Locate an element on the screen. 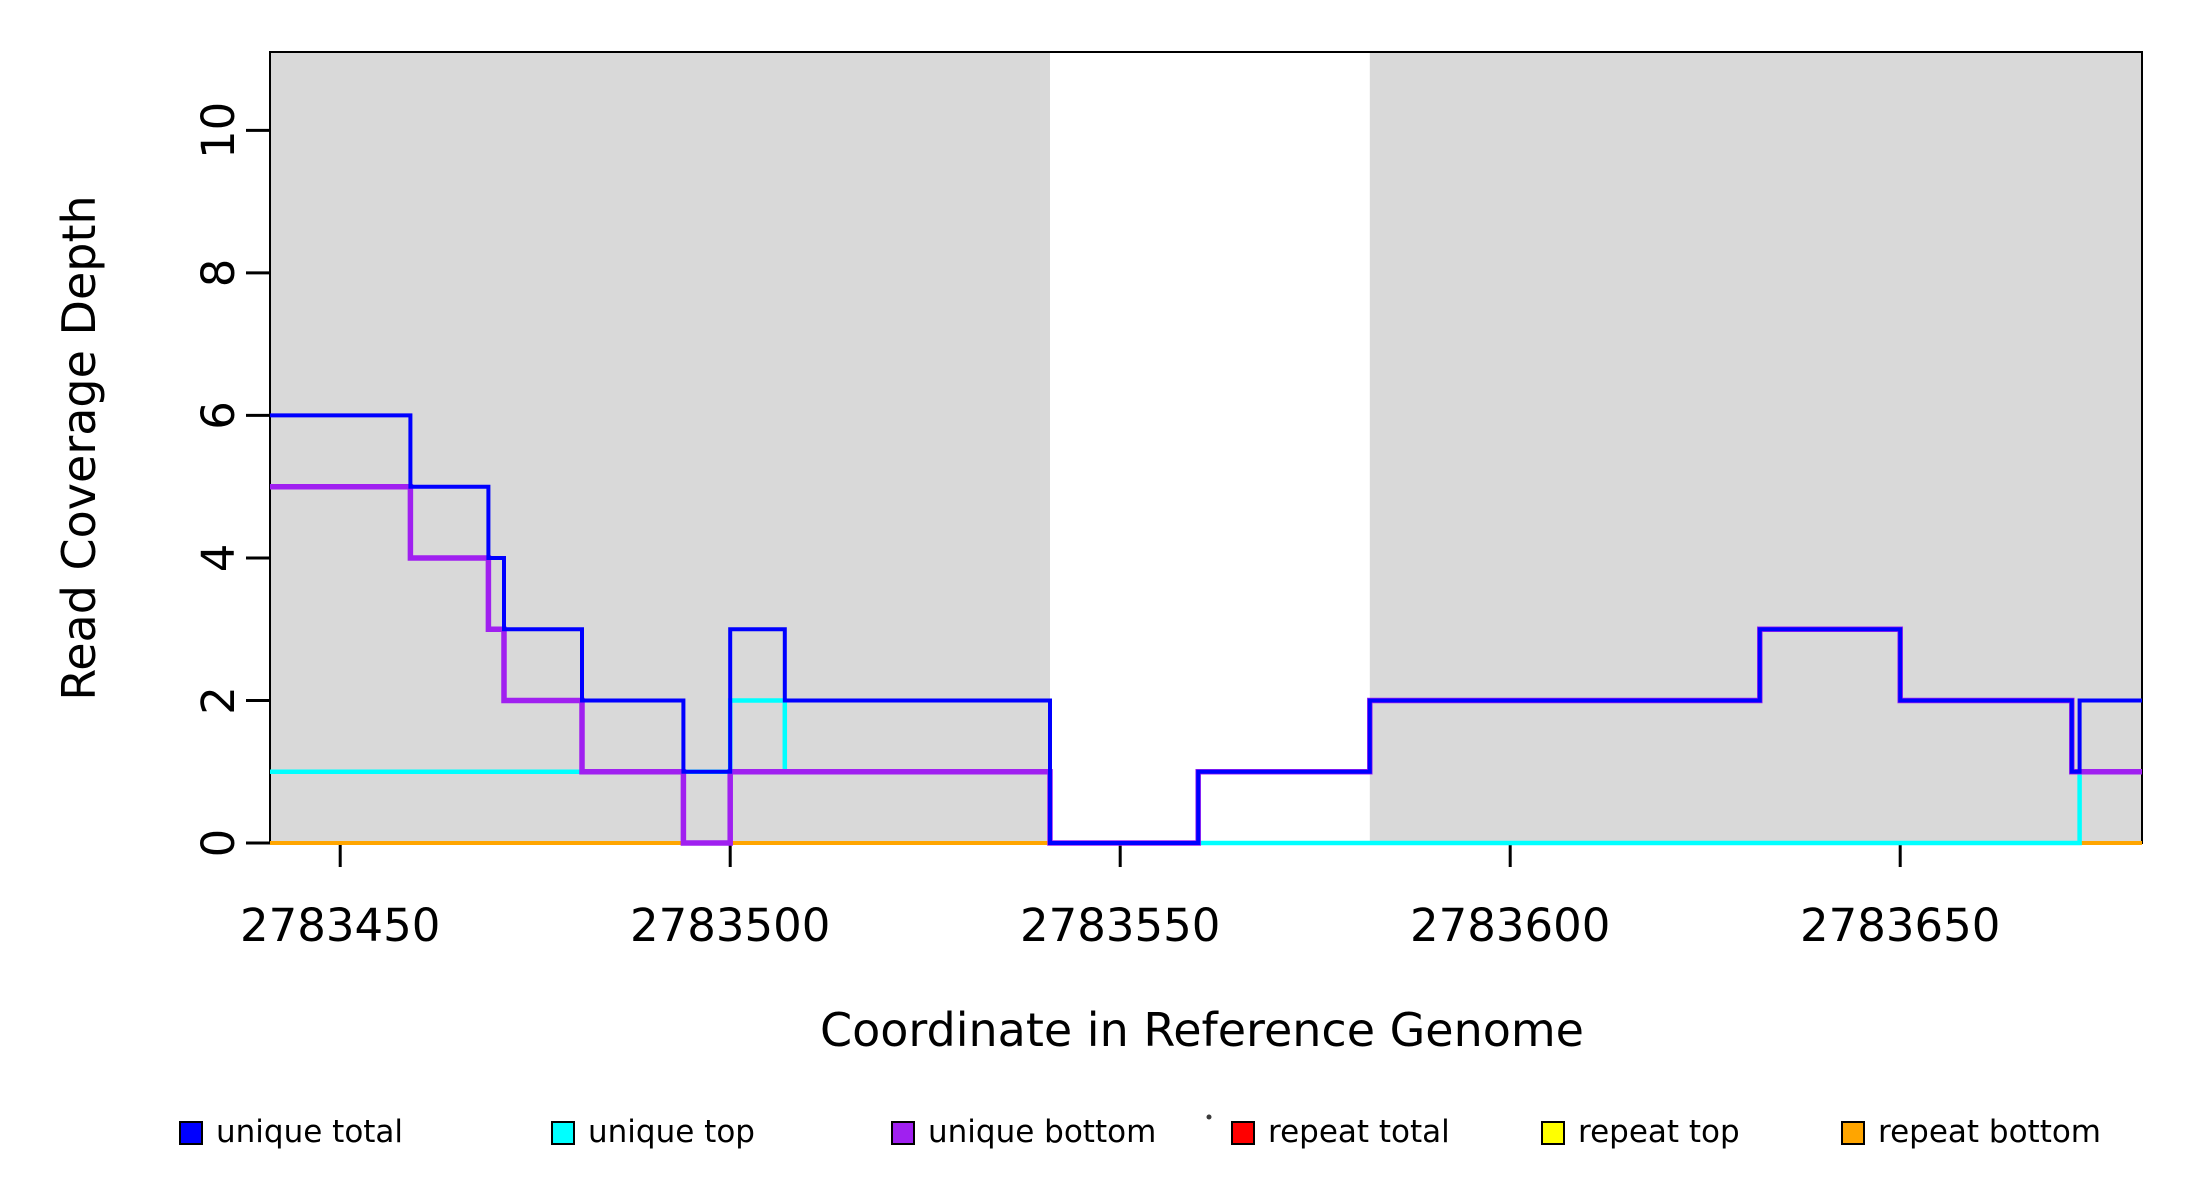  x-tick-label-3: 2783600 is located at coordinates (1510, 925).